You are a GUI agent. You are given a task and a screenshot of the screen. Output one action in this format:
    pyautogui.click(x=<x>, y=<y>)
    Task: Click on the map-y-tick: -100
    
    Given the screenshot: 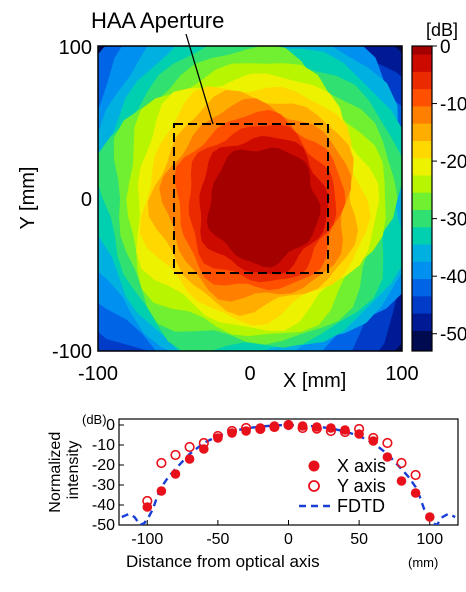 What is the action you would take?
    pyautogui.click(x=72, y=352)
    